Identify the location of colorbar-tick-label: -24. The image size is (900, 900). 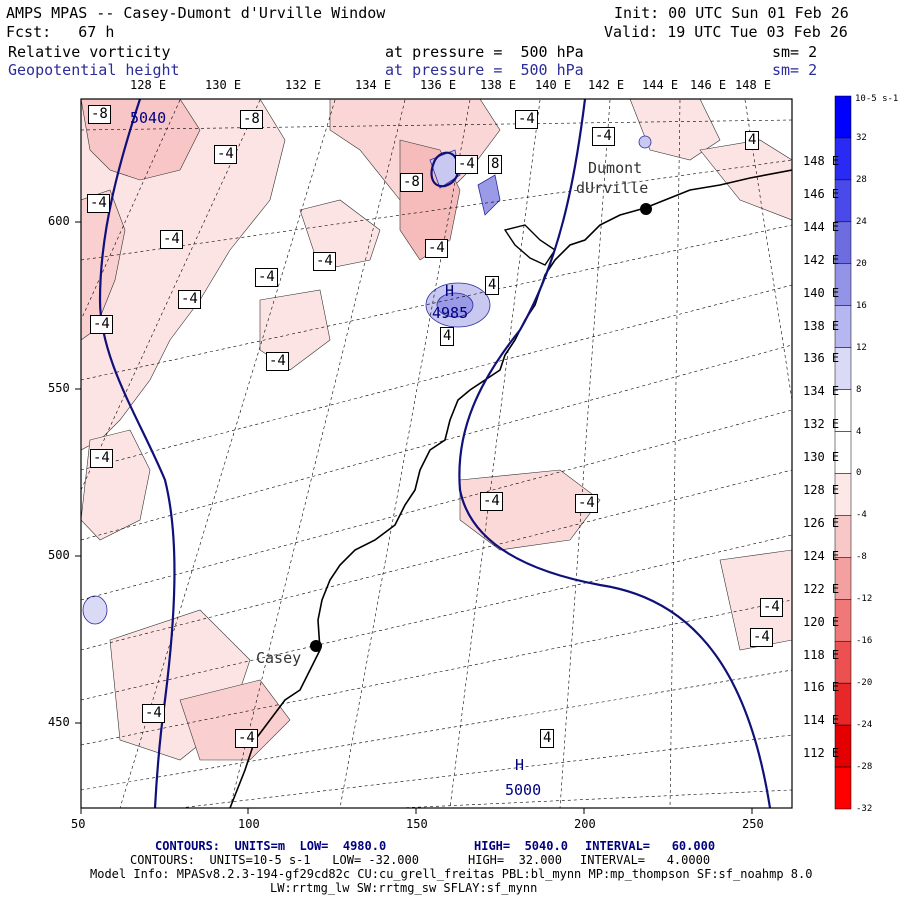
(864, 725).